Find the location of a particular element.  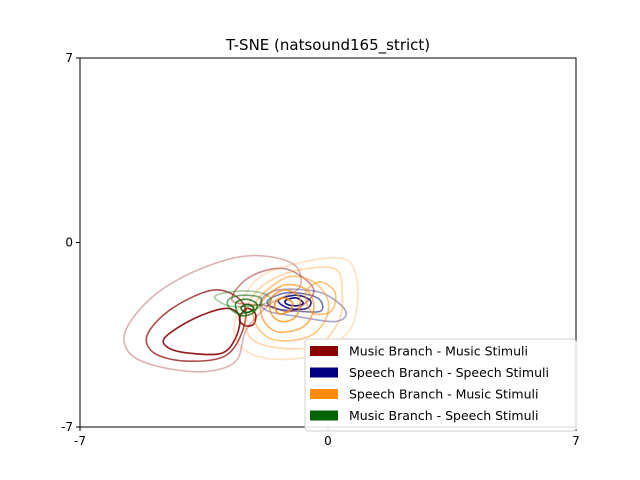

legend-label-2: Speech Branch - Speech Stimuli is located at coordinates (449, 372).